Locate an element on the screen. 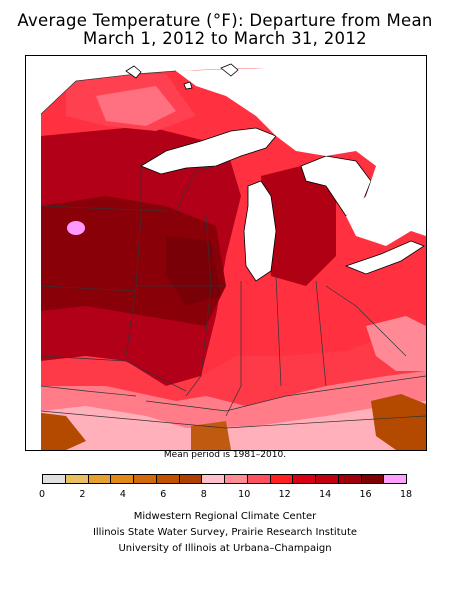 The width and height of the screenshot is (450, 600). zone-east-light is located at coordinates (396, 343).